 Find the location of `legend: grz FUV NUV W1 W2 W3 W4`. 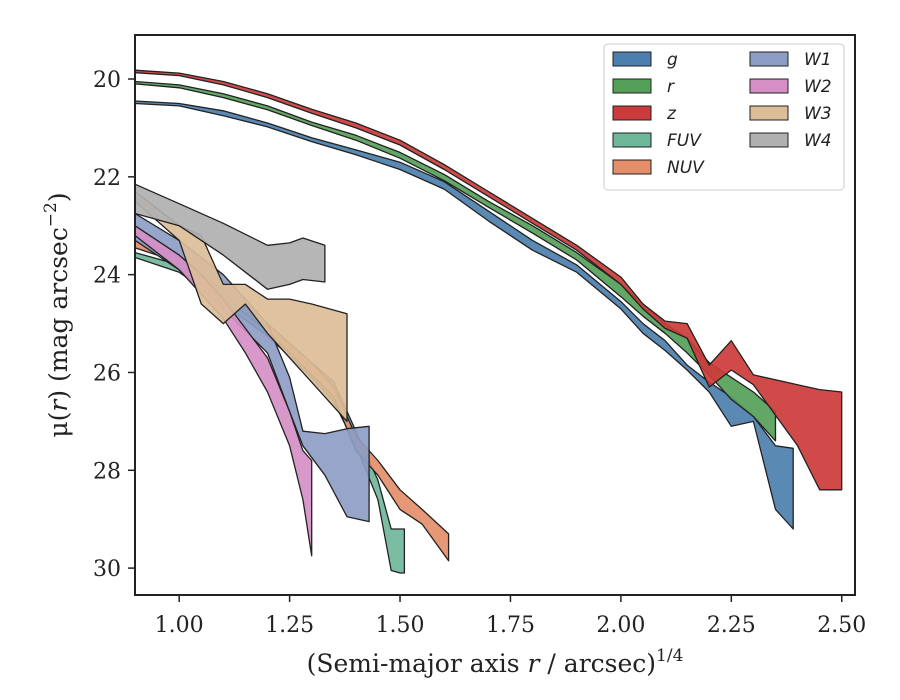

legend: grz FUV NUV W1 W2 W3 W4 is located at coordinates (724, 117).